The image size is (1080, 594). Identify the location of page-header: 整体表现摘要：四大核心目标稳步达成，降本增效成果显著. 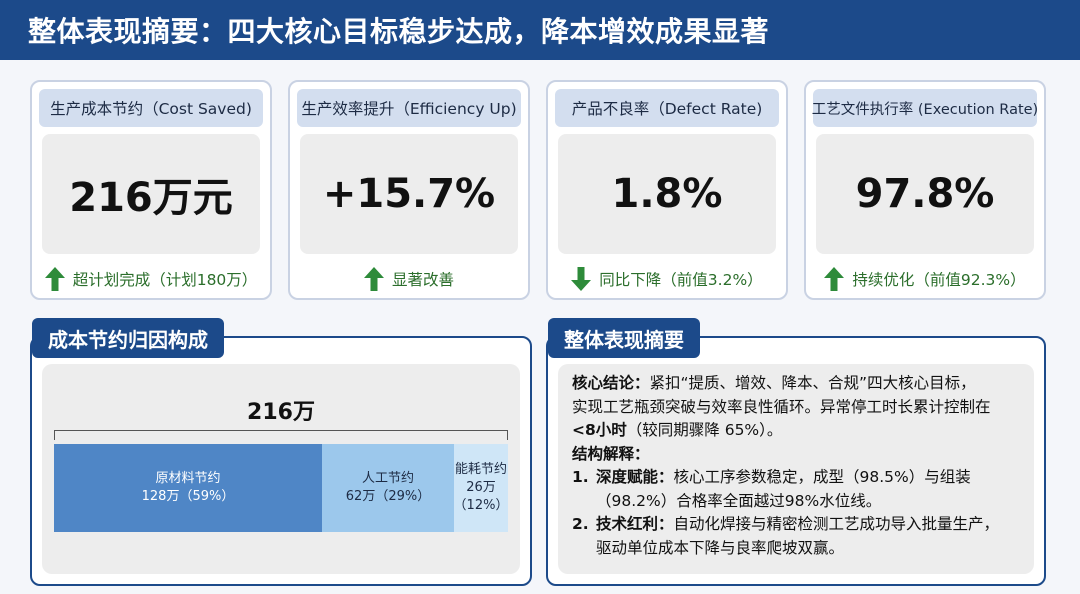
(540, 30).